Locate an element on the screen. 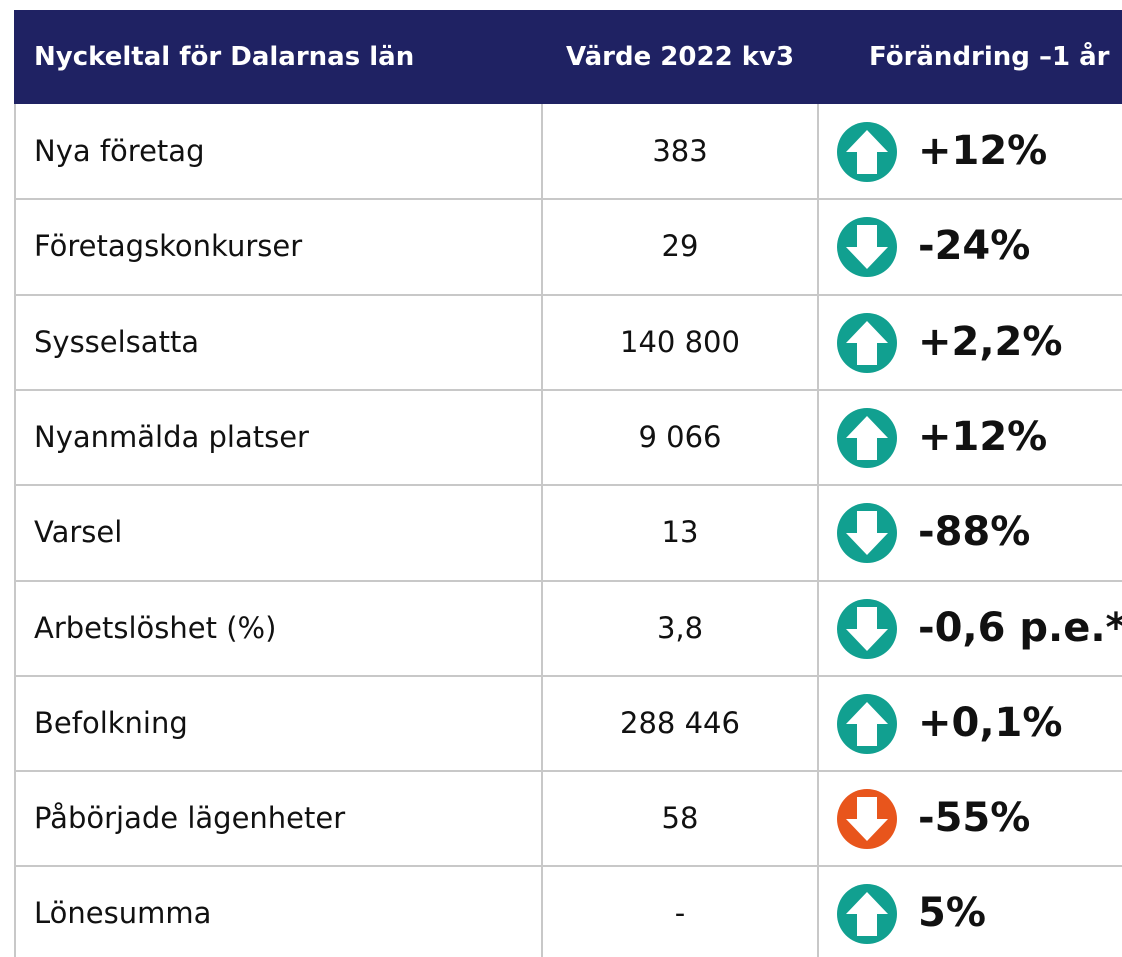 This screenshot has height=957, width=1122. row-change: -88% is located at coordinates (974, 532).